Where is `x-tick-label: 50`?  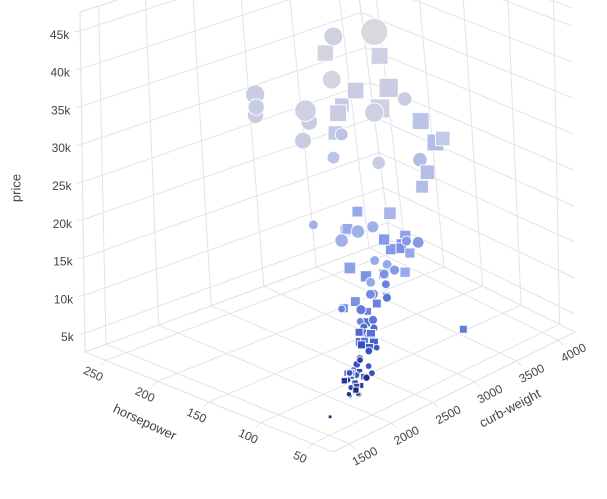
x-tick-label: 50 is located at coordinates (300, 457).